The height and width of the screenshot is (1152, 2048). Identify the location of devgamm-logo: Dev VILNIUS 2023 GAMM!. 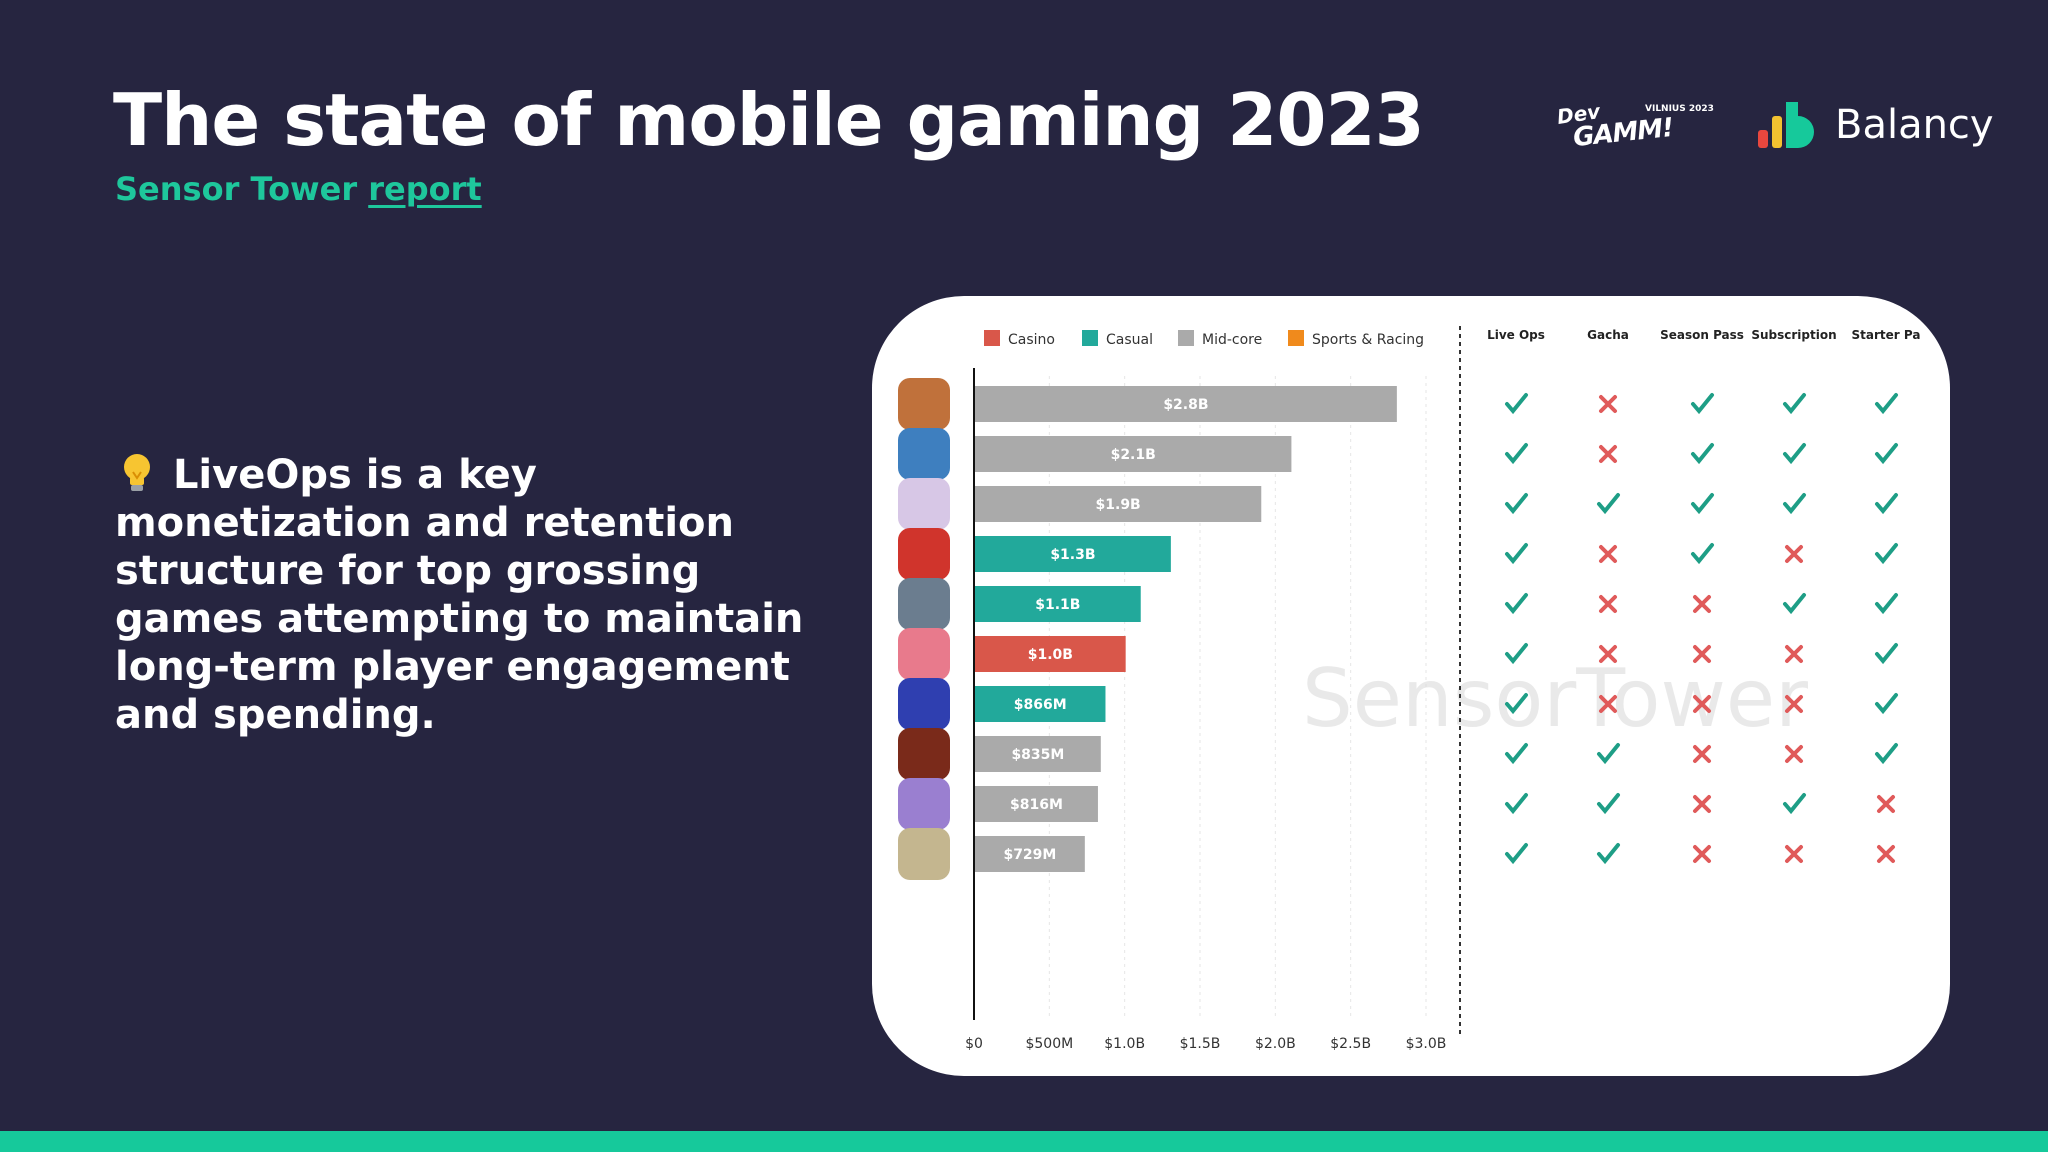
(1635, 126).